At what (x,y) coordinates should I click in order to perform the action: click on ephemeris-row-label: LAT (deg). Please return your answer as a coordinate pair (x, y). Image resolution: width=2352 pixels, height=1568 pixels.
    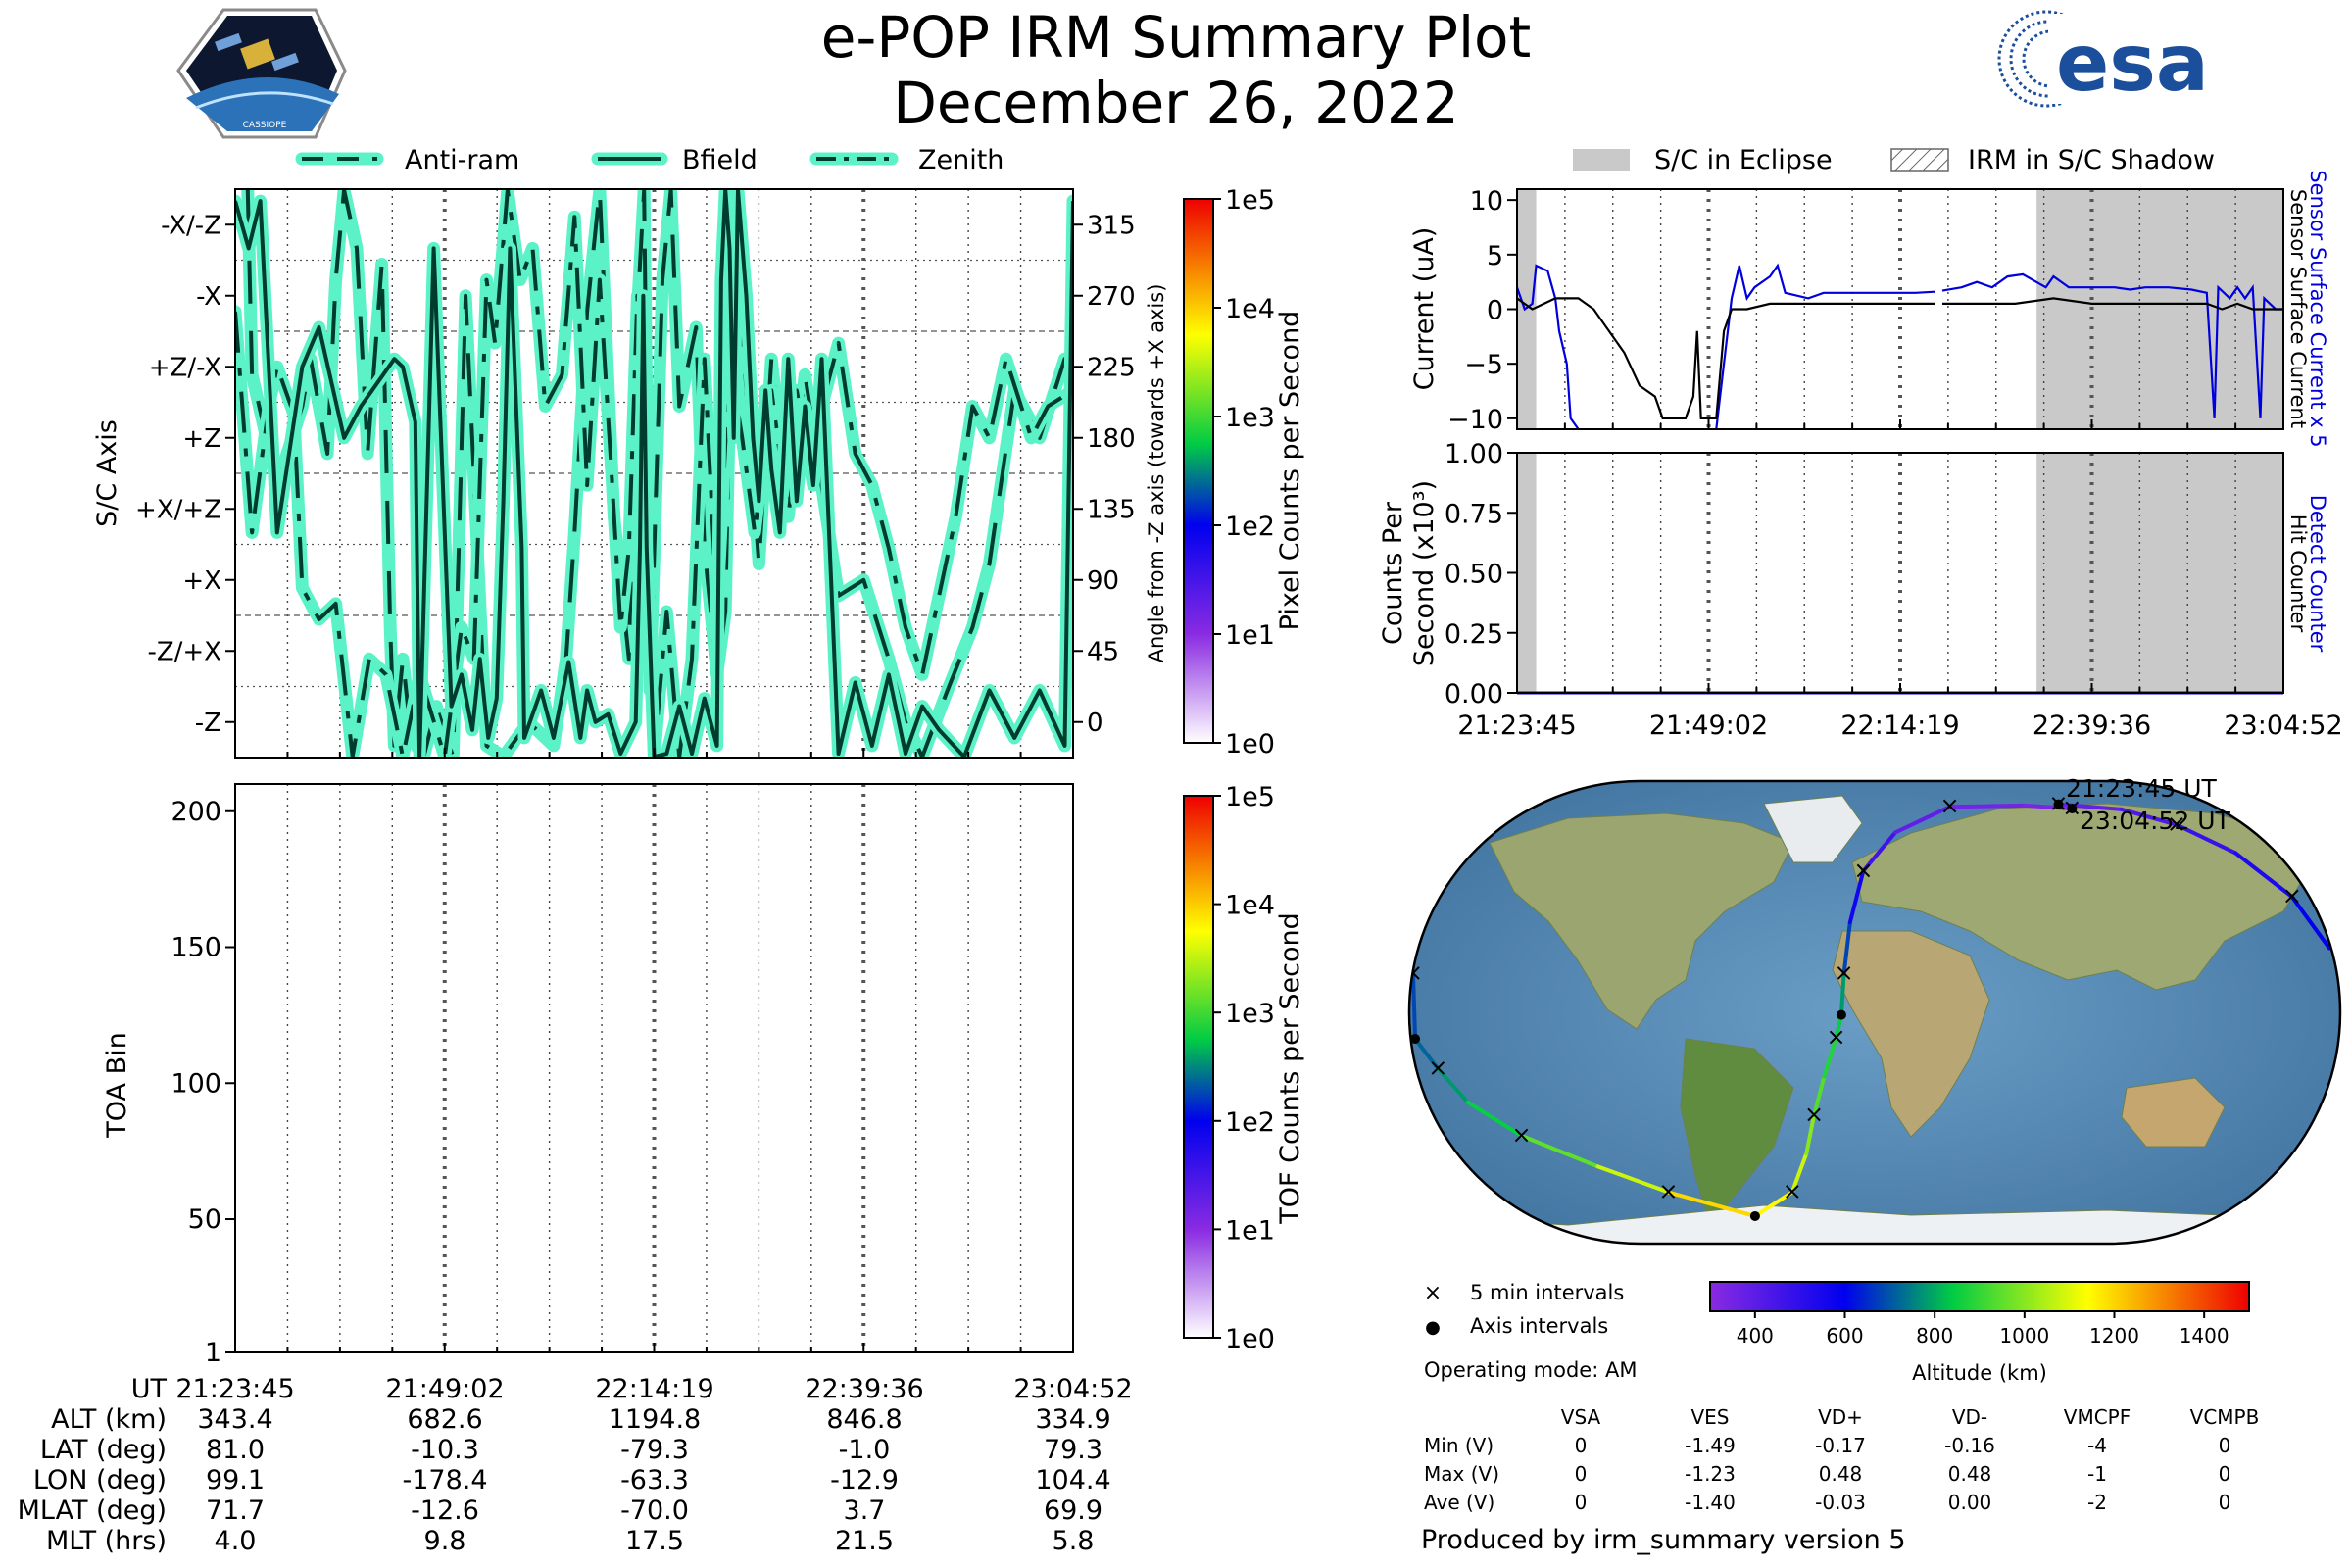
    Looking at the image, I should click on (103, 1450).